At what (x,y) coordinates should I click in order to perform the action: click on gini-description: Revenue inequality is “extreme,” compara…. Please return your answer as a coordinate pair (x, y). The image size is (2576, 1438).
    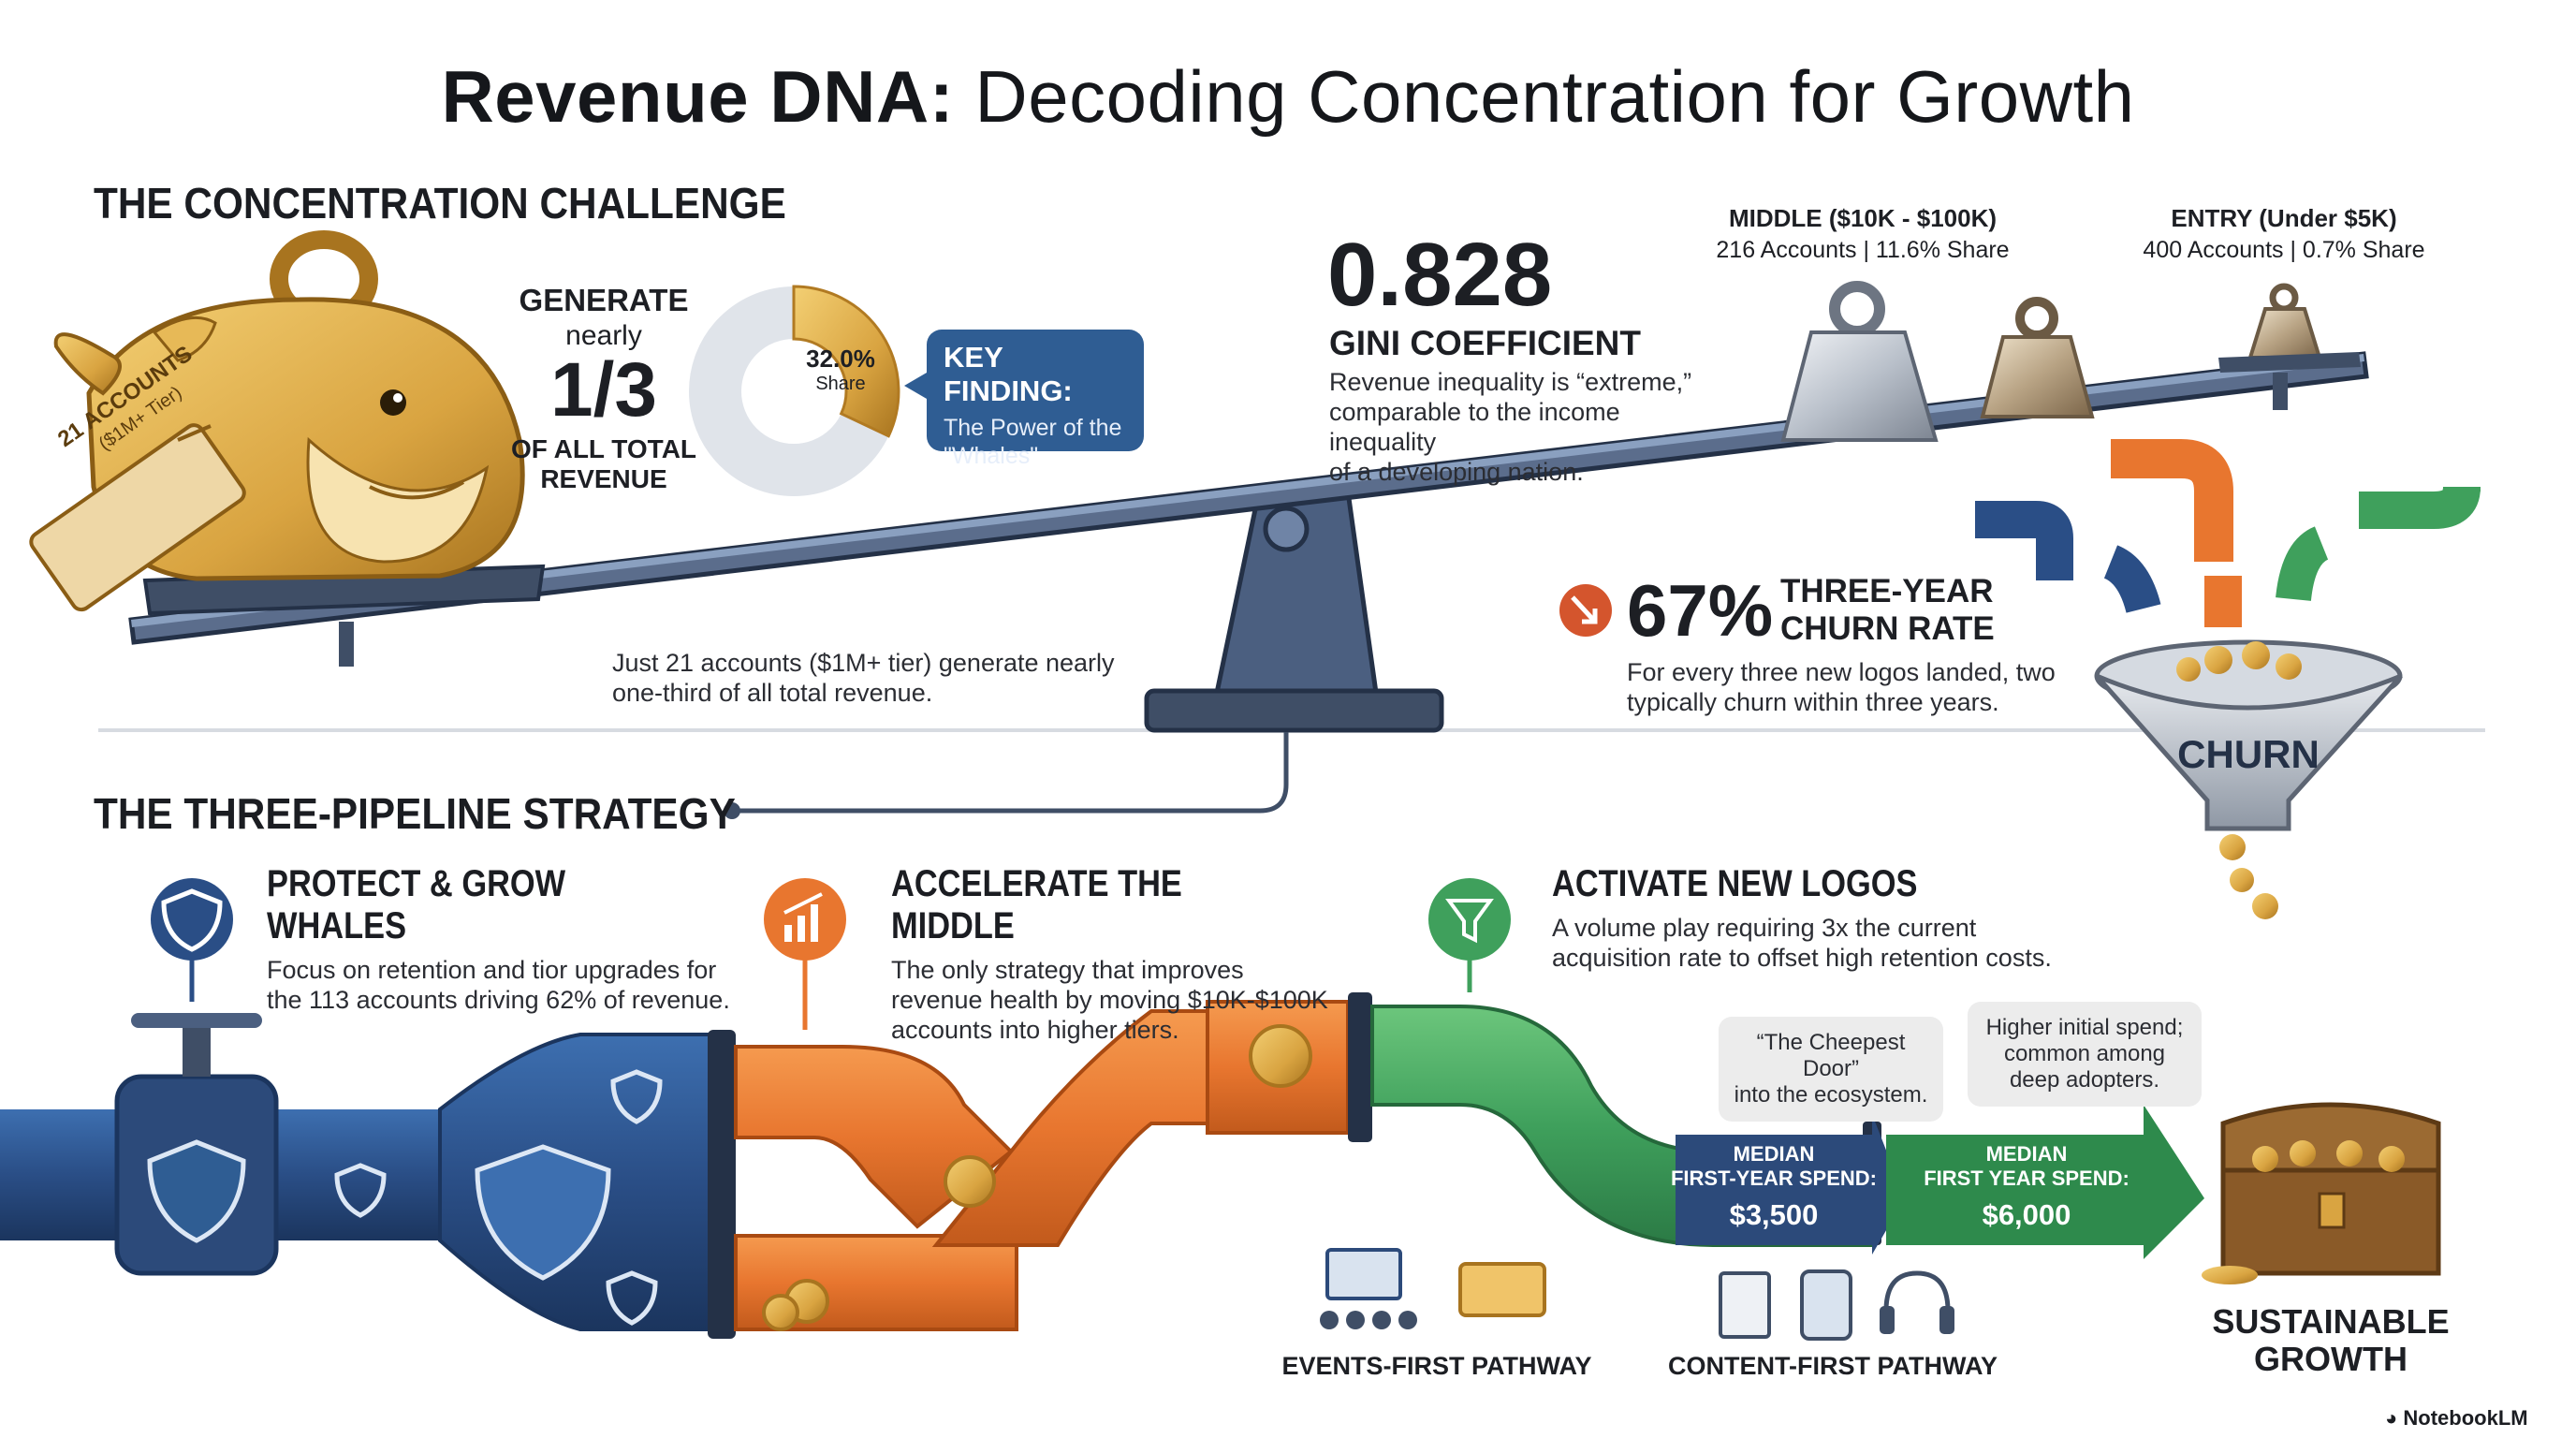
    Looking at the image, I should click on (1525, 427).